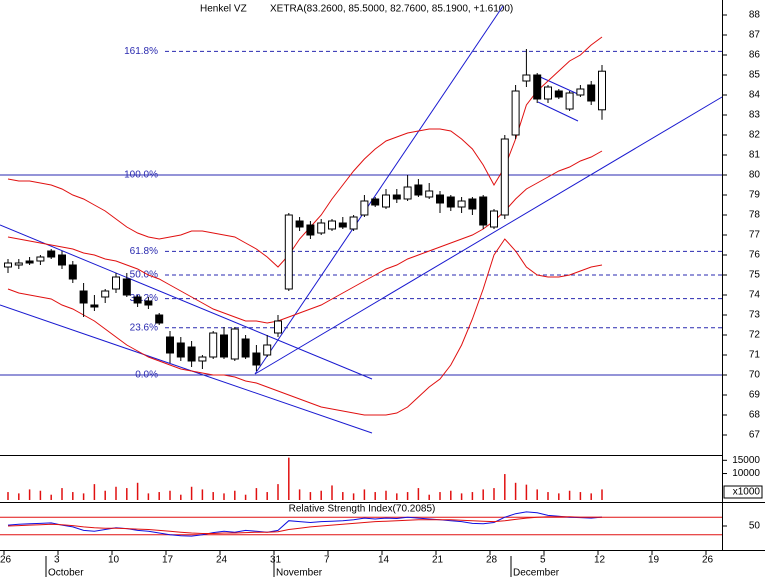 This screenshot has width=765, height=577. I want to click on rsi-line, so click(305, 524).